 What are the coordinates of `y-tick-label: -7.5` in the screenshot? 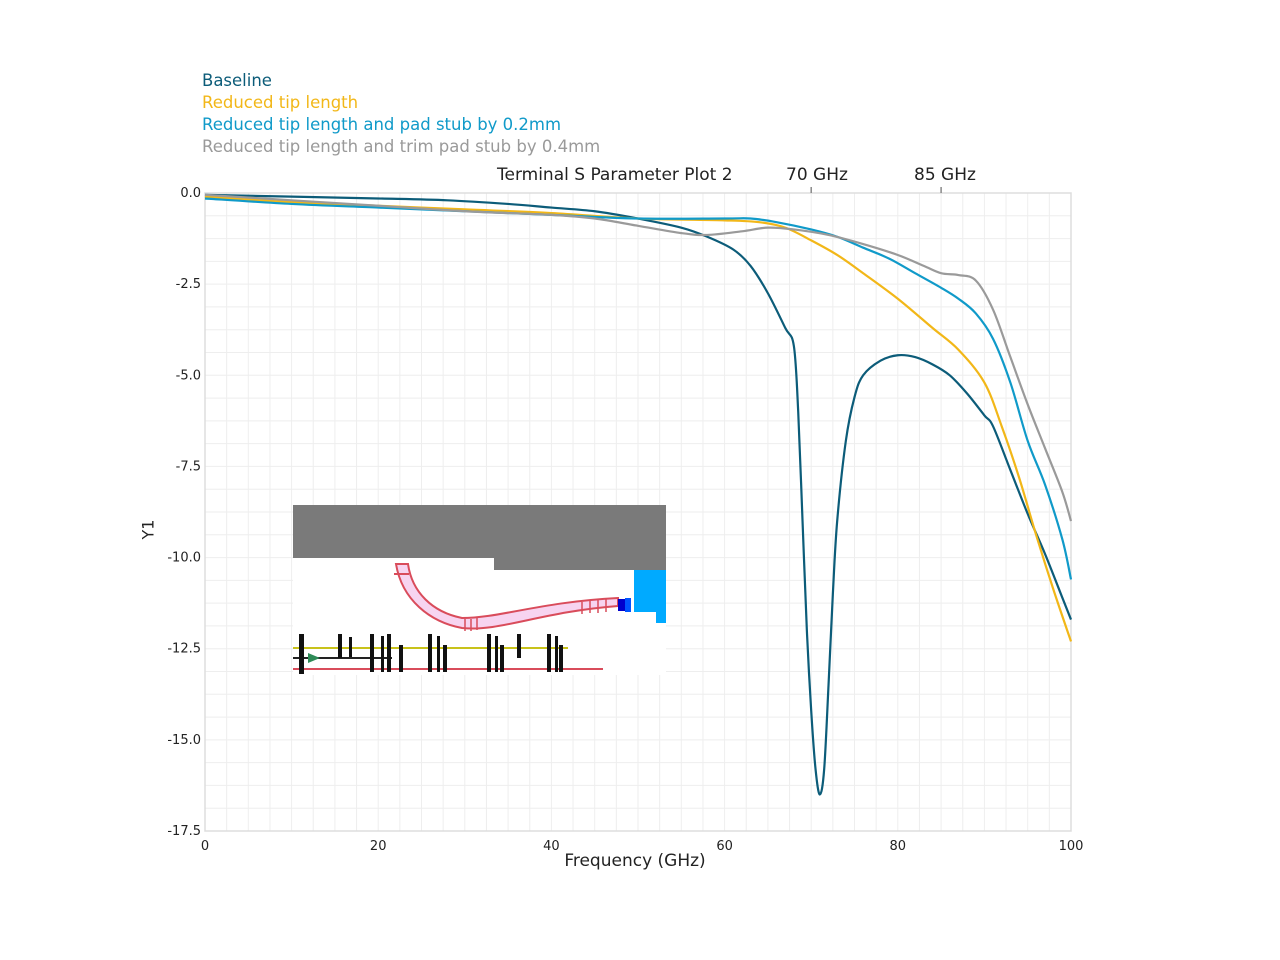 It's located at (188, 466).